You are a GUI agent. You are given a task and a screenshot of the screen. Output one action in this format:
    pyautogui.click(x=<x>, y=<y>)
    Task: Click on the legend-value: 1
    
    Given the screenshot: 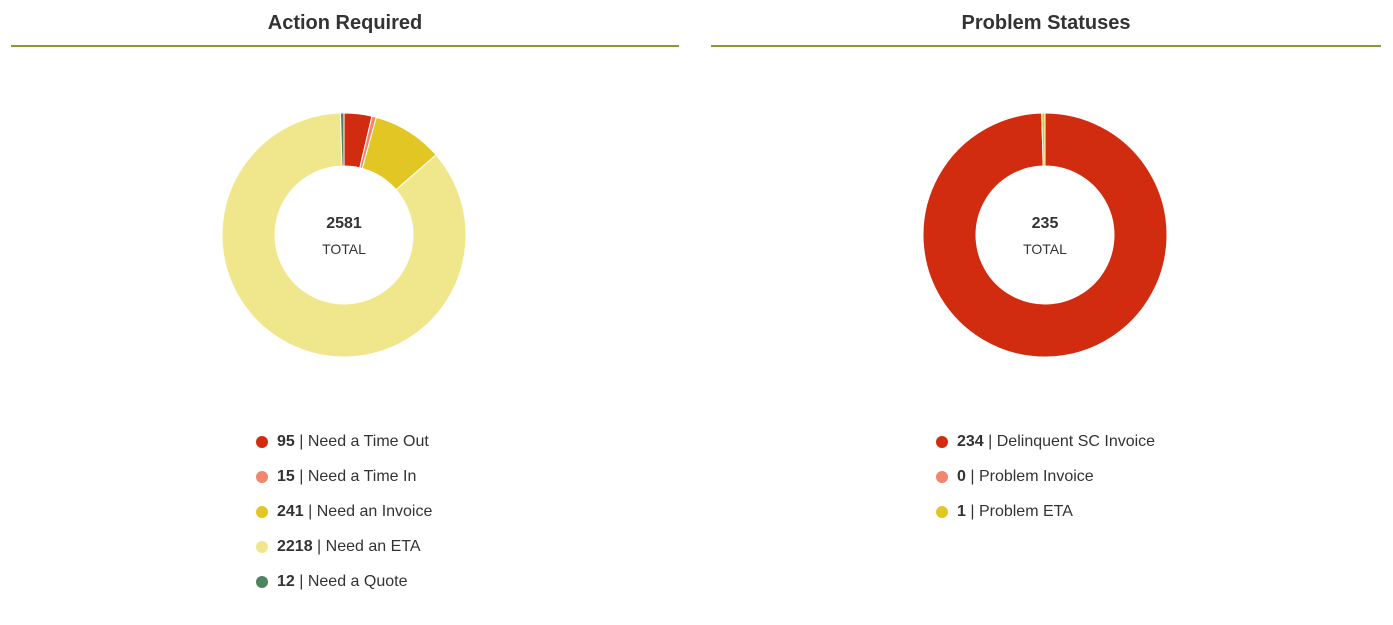 What is the action you would take?
    pyautogui.click(x=961, y=511)
    